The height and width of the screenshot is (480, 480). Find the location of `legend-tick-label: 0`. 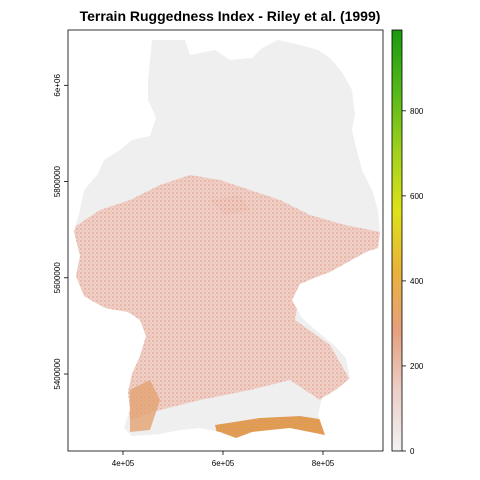

legend-tick-label: 0 is located at coordinates (412, 451).